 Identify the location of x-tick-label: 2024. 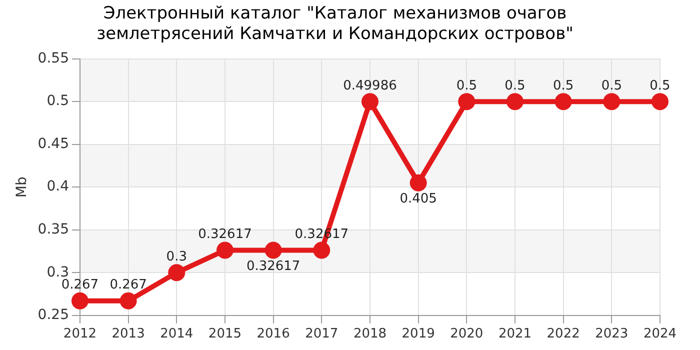
(660, 334).